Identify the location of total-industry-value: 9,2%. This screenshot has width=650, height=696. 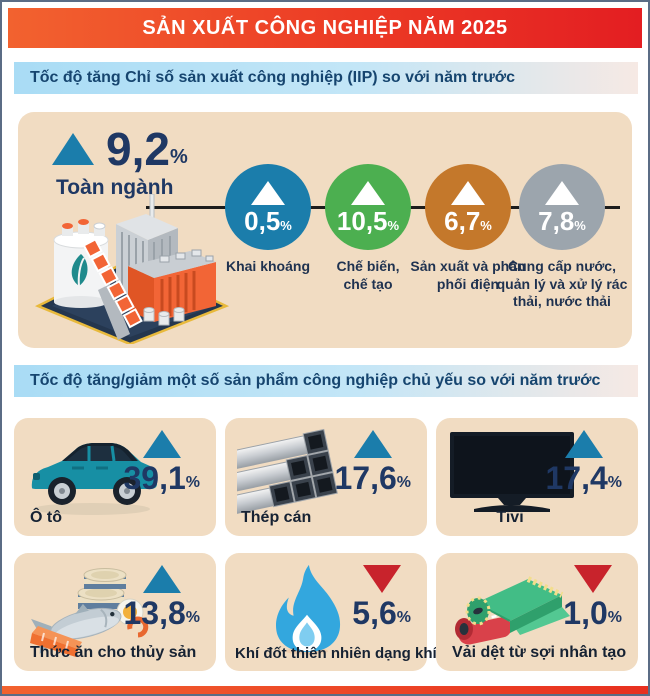
(147, 149).